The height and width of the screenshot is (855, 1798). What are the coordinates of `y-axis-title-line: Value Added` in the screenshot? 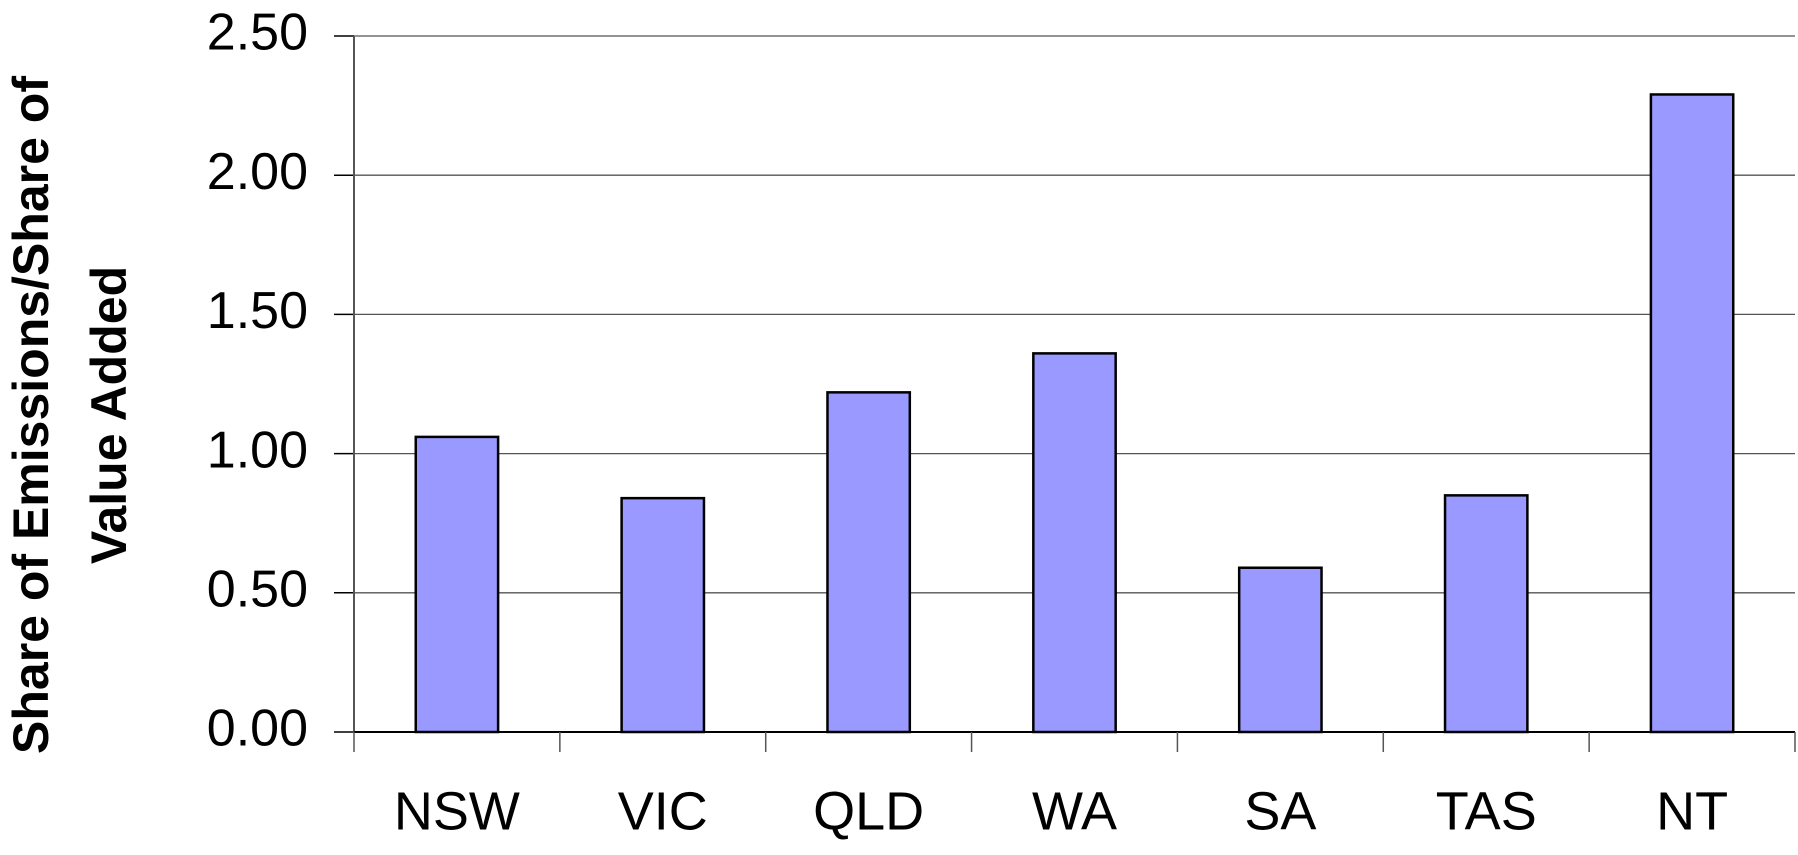 It's located at (109, 415).